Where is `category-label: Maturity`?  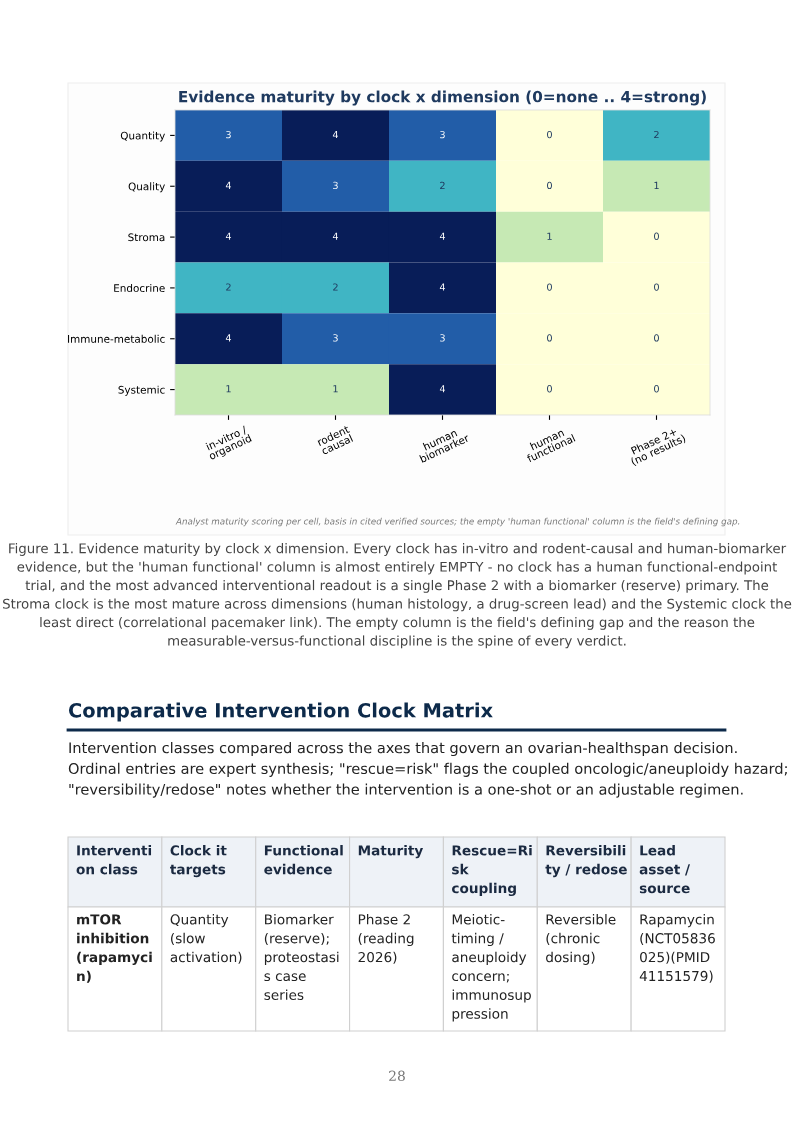
category-label: Maturity is located at coordinates (391, 852).